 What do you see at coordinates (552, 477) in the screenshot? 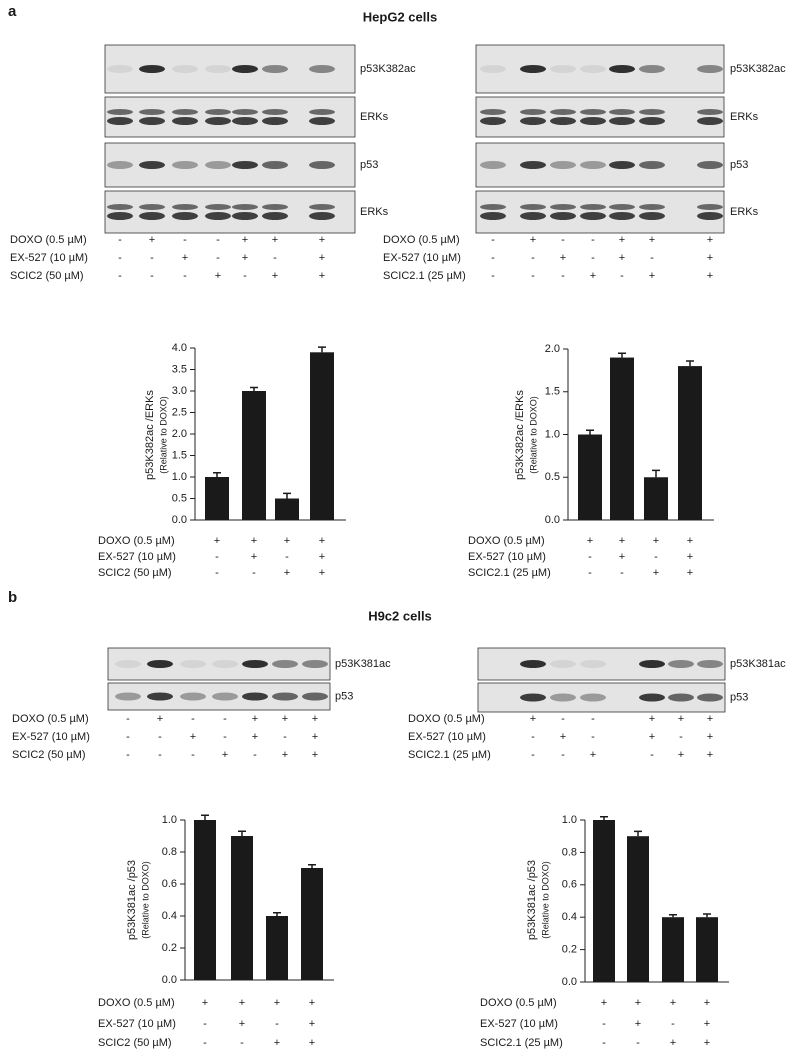
I see `y-tick-label: 0.5` at bounding box center [552, 477].